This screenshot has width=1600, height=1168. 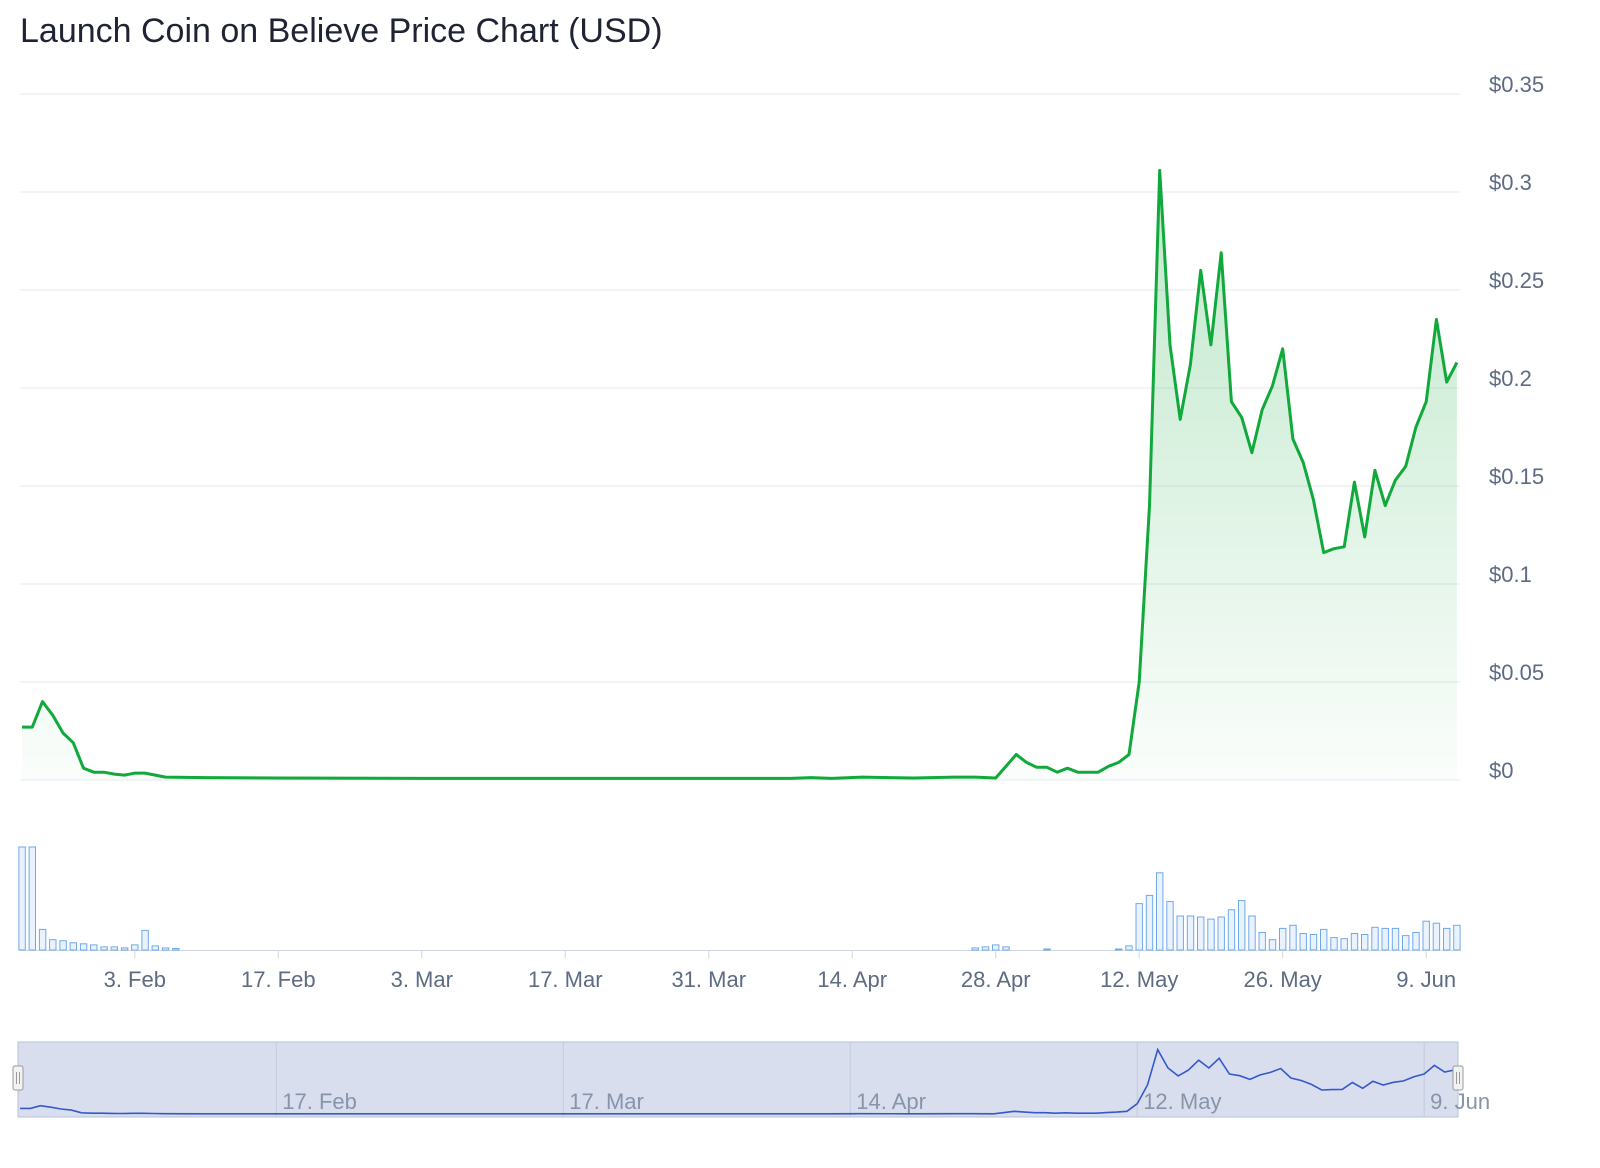 What do you see at coordinates (1516, 280) in the screenshot?
I see `y-tick-label: $0.25` at bounding box center [1516, 280].